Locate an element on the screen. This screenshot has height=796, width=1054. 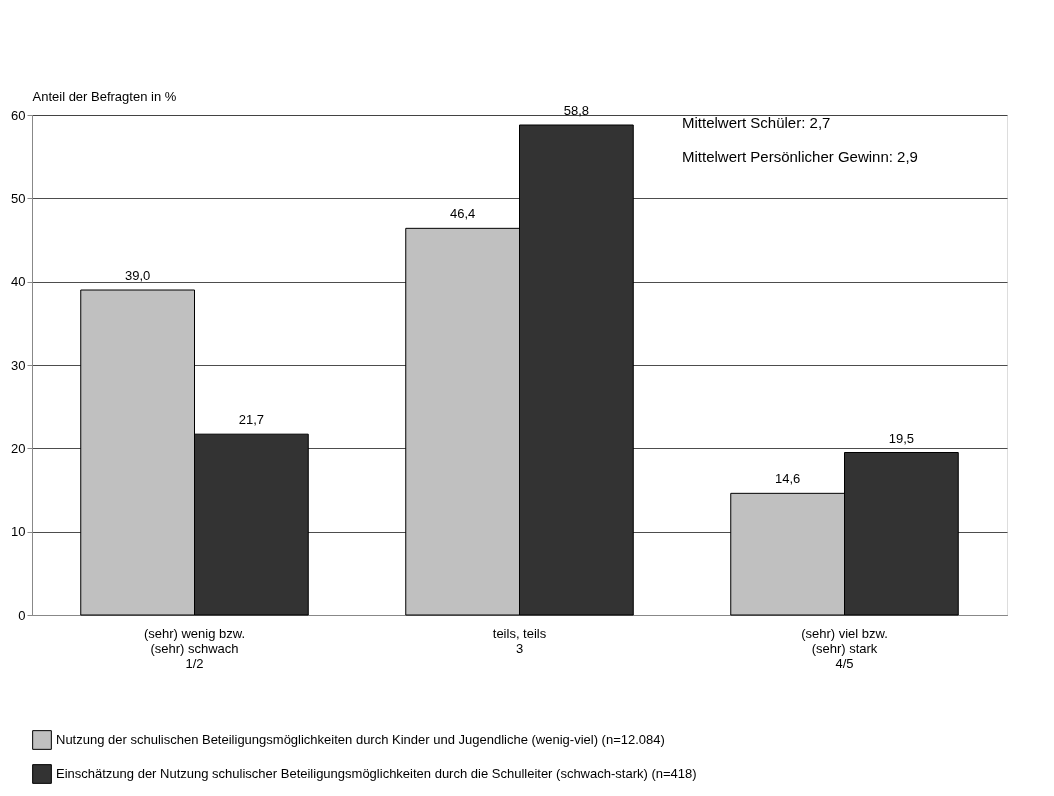
data-label: 21,7 is located at coordinates (251, 420).